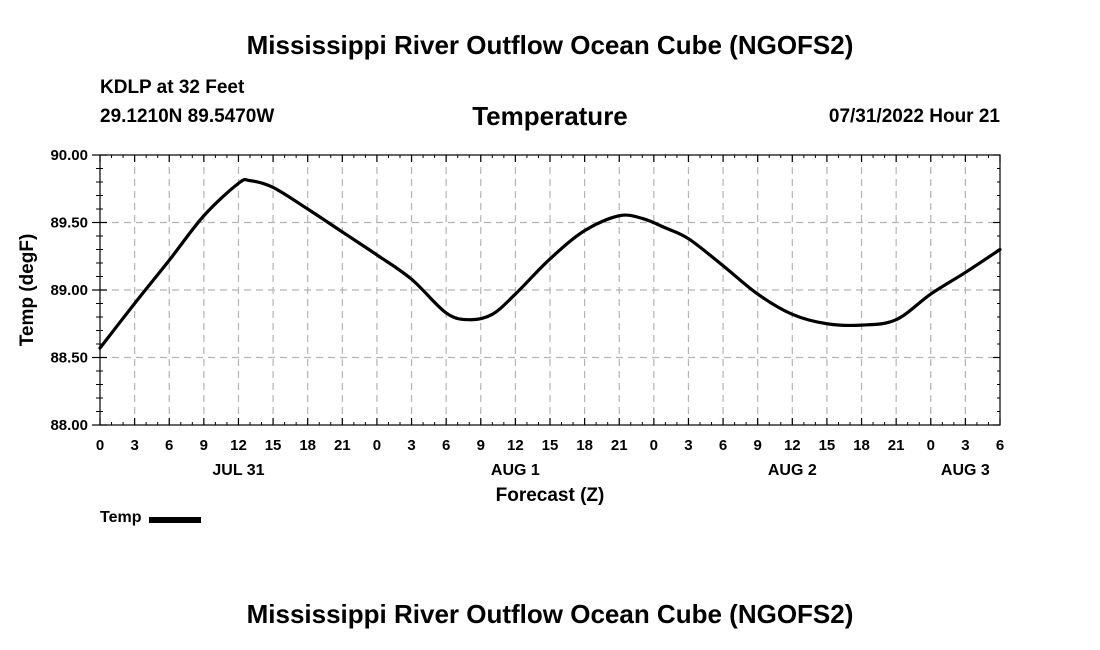 The height and width of the screenshot is (650, 1100). I want to click on y-tick-label: 89.00, so click(69, 290).